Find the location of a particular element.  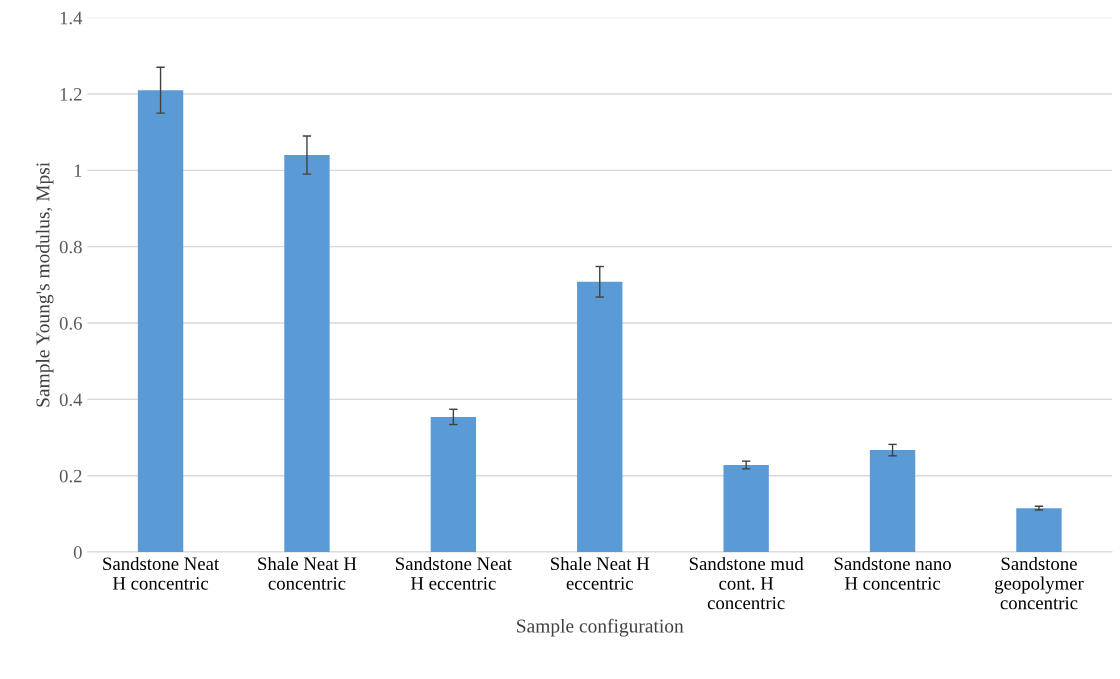

y-tick-label: 0.8 is located at coordinates (70, 247).